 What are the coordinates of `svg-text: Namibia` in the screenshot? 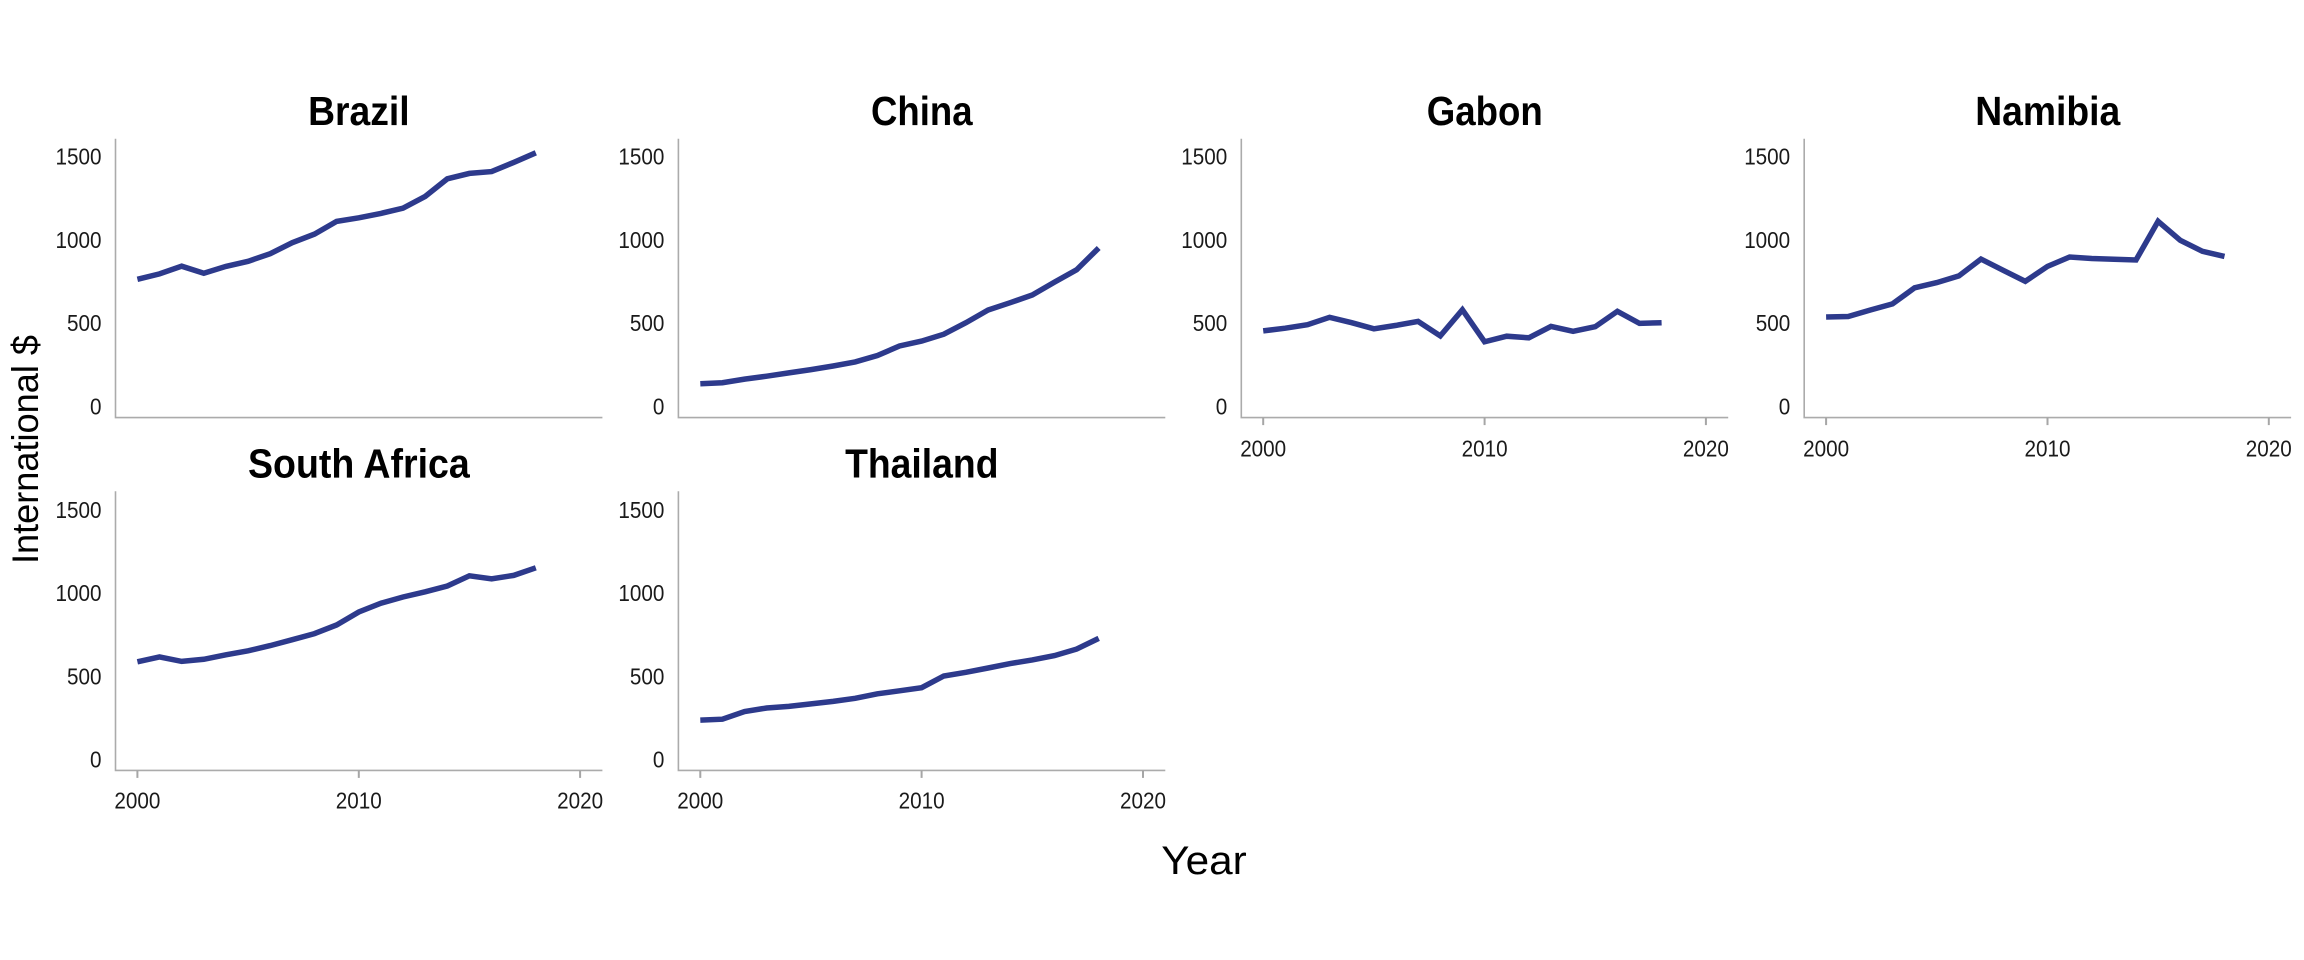 It's located at (2048, 111).